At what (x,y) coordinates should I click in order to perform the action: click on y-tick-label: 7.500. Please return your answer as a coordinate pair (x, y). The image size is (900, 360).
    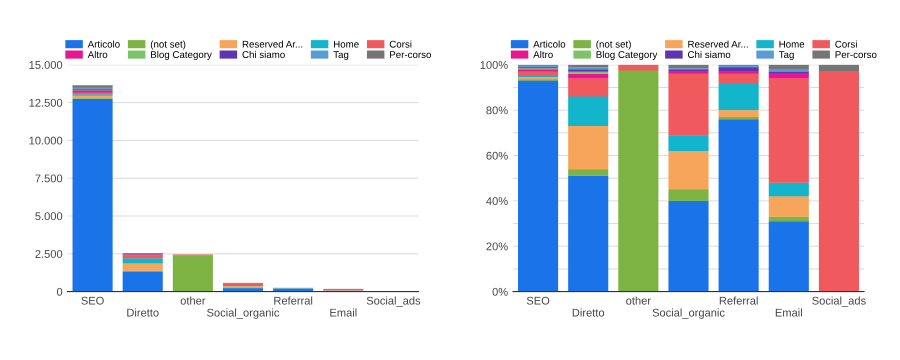
    Looking at the image, I should click on (48, 178).